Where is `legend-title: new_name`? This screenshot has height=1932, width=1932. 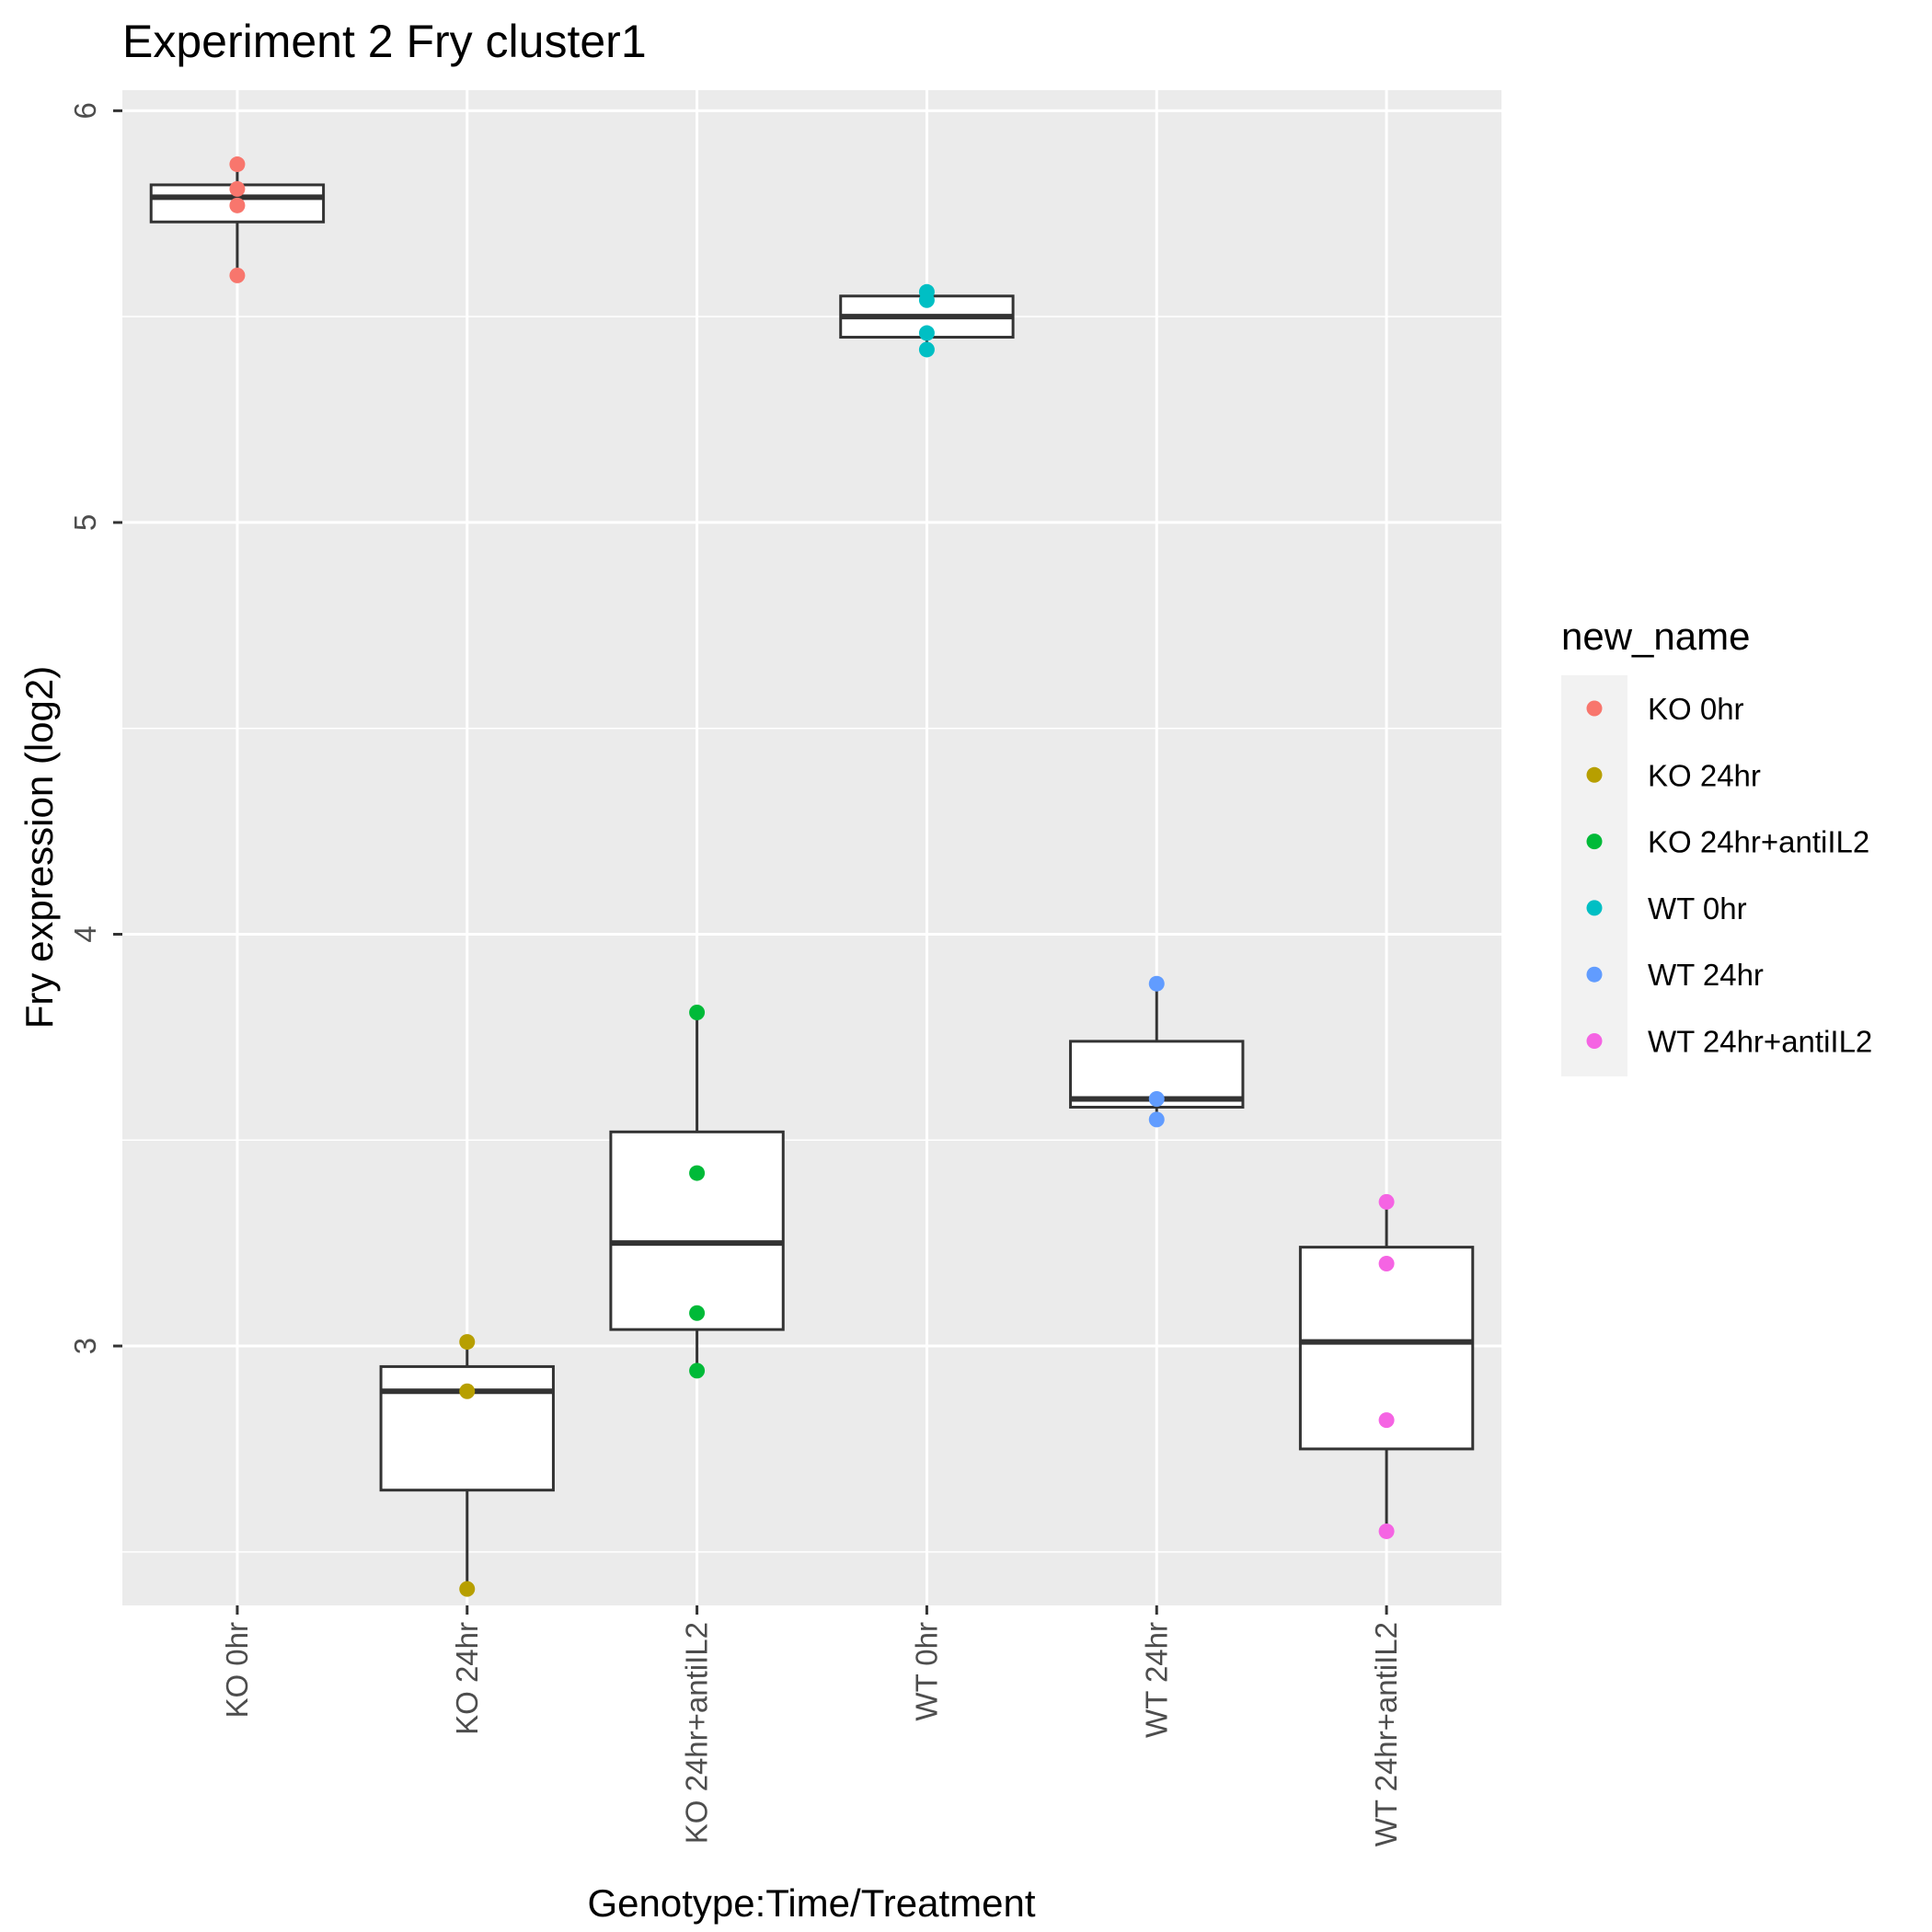
legend-title: new_name is located at coordinates (1655, 636).